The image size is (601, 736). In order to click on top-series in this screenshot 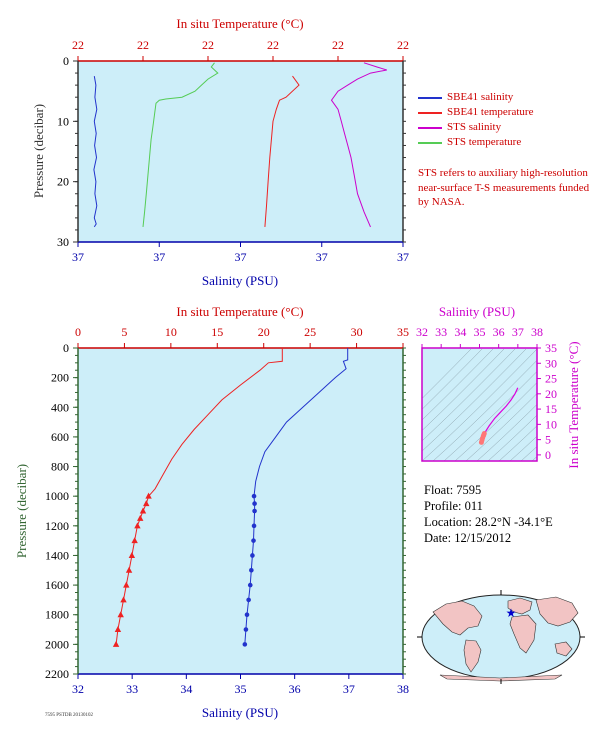, I will do `click(240, 145)`.